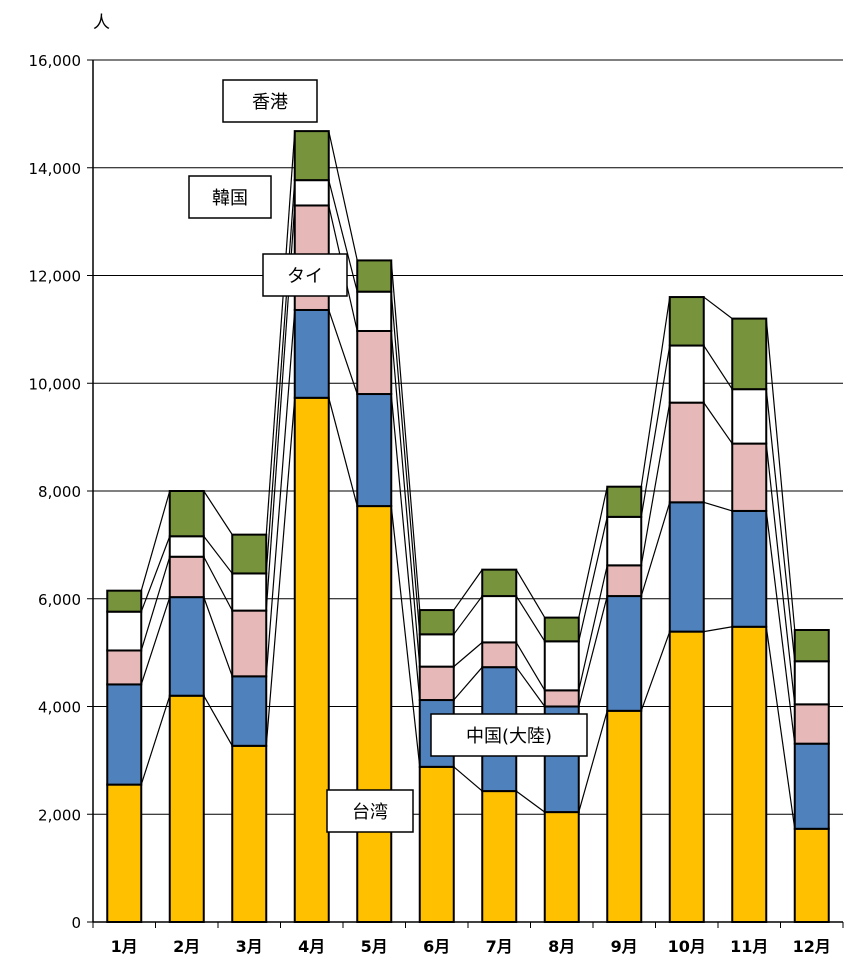 The height and width of the screenshot is (964, 852). Describe the element at coordinates (370, 812) in the screenshot. I see `series-callout-label: 台湾` at that location.